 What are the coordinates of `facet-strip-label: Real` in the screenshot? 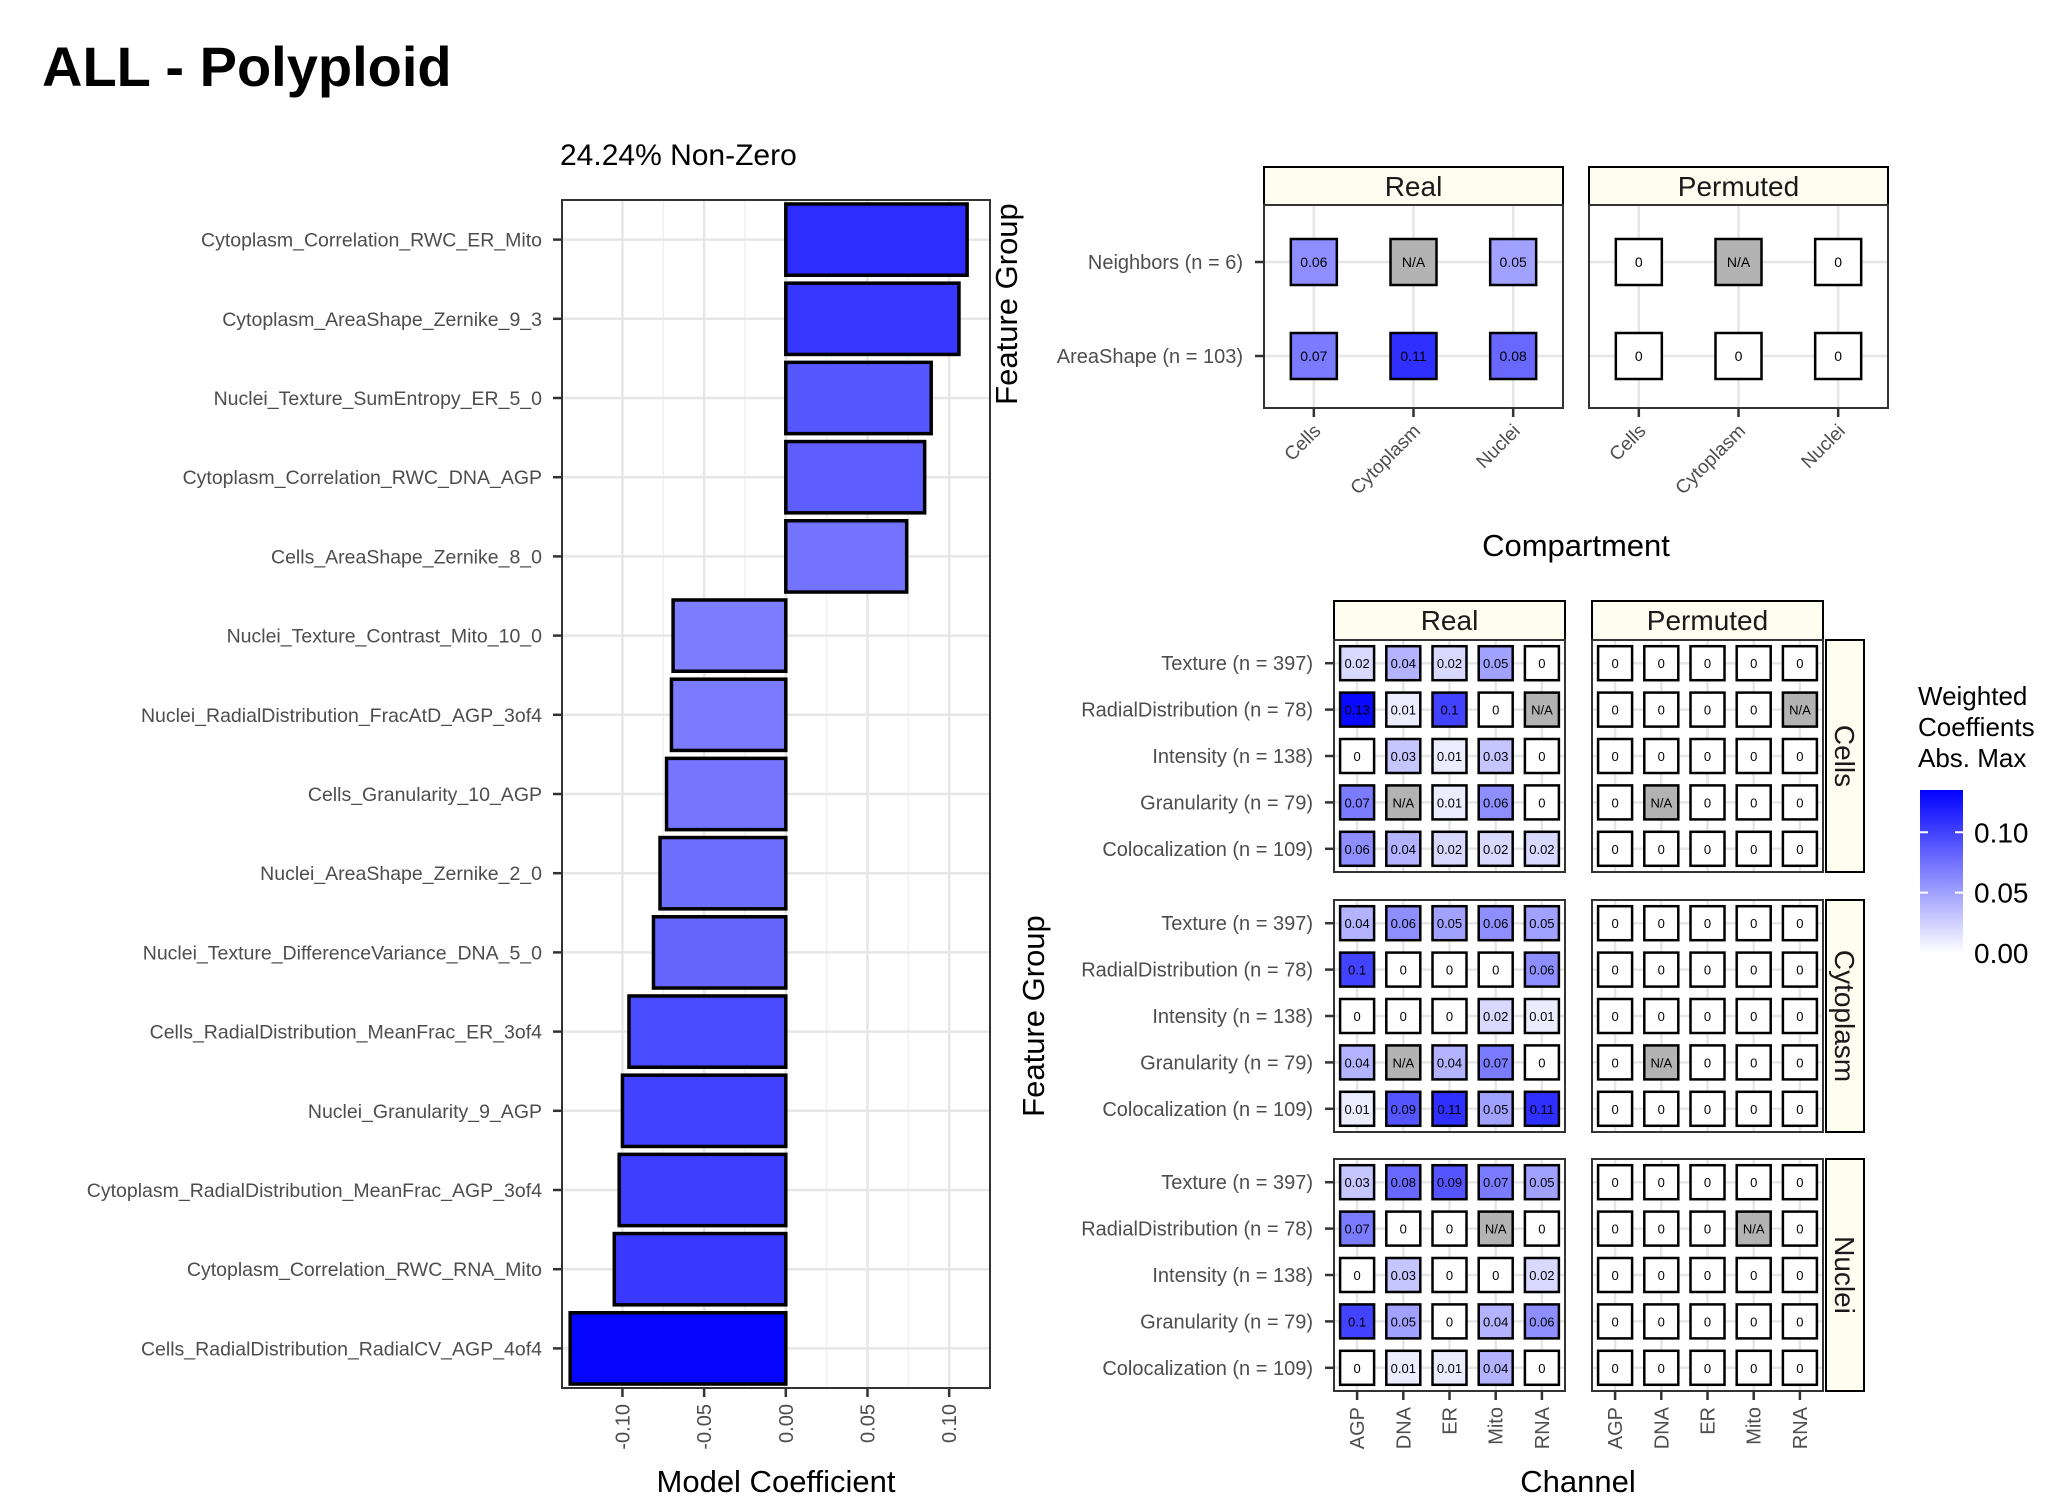 It's located at (1414, 186).